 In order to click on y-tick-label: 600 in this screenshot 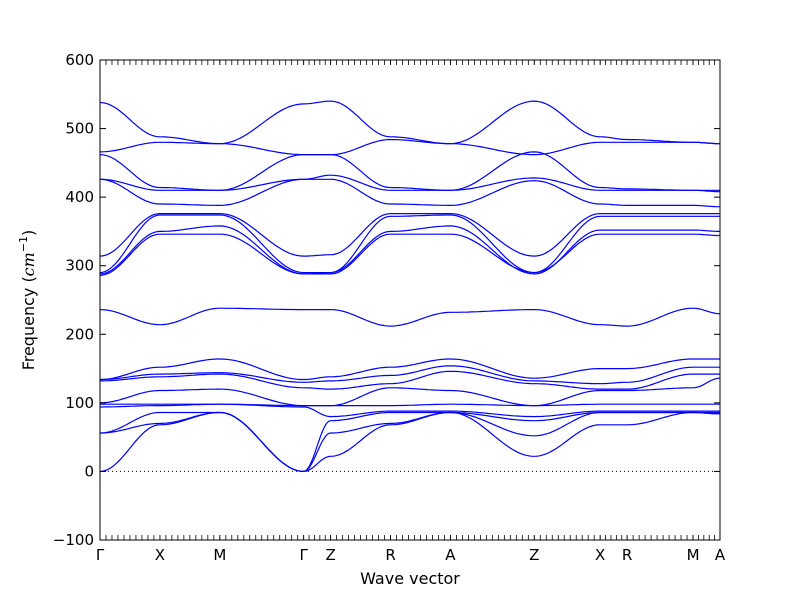, I will do `click(79, 60)`.